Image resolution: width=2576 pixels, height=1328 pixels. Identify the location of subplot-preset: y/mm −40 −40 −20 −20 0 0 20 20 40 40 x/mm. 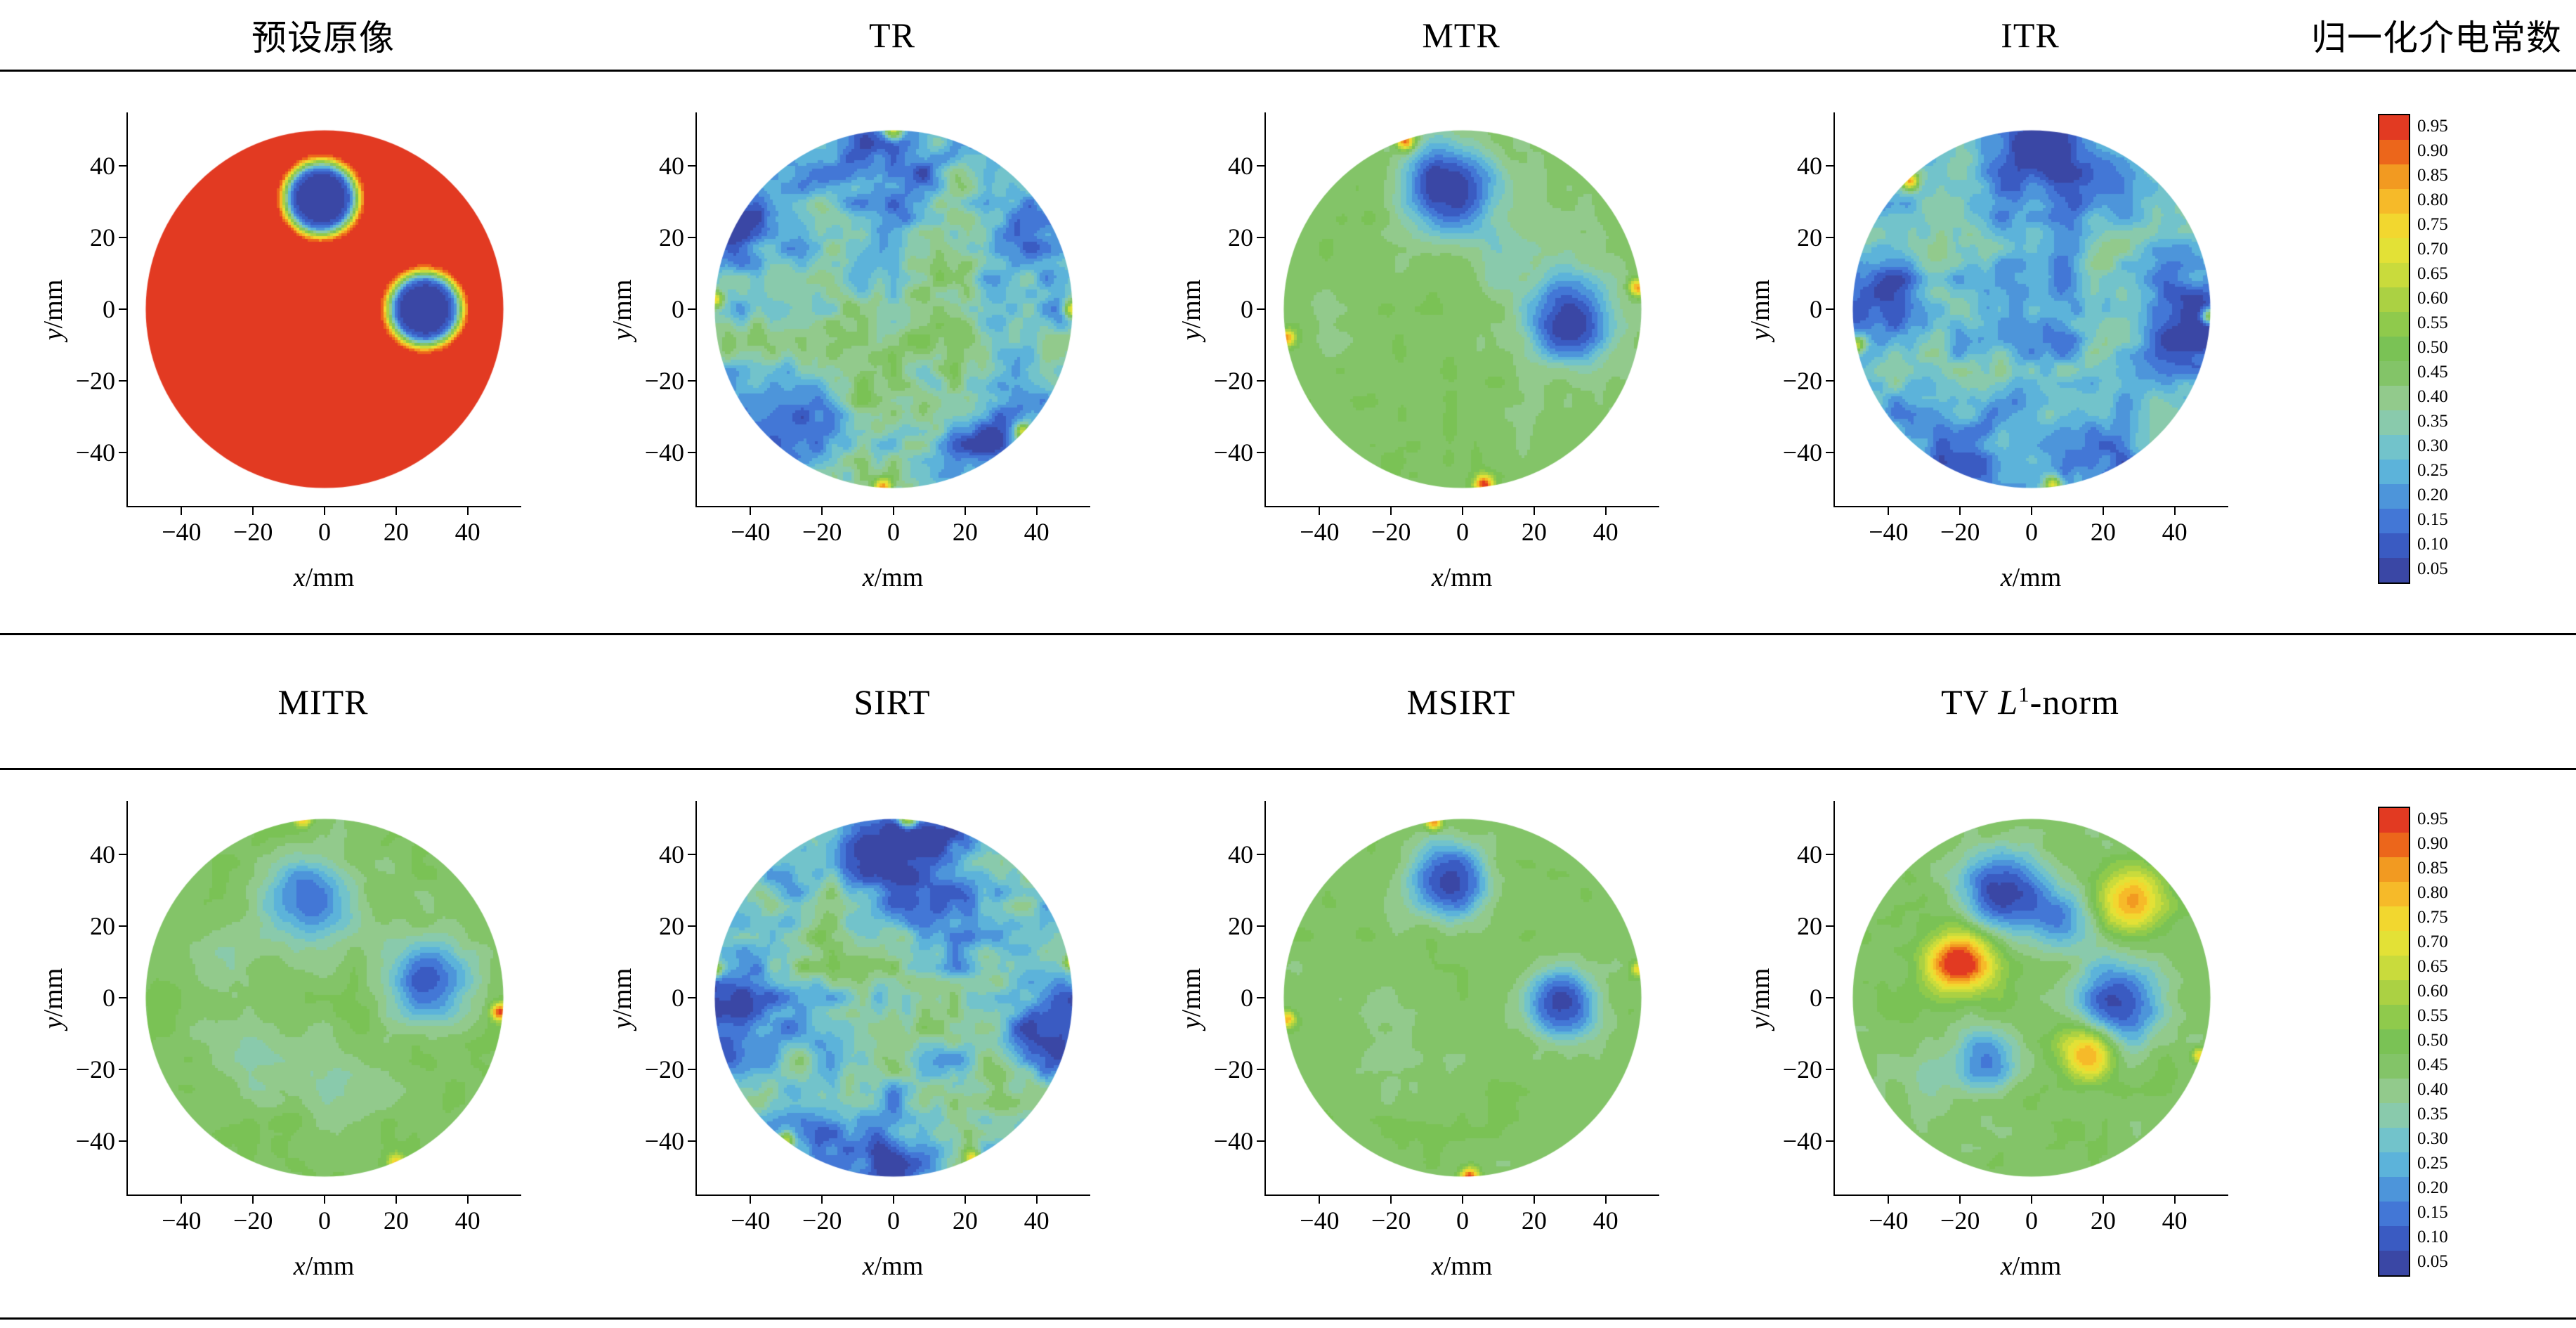
(275, 351).